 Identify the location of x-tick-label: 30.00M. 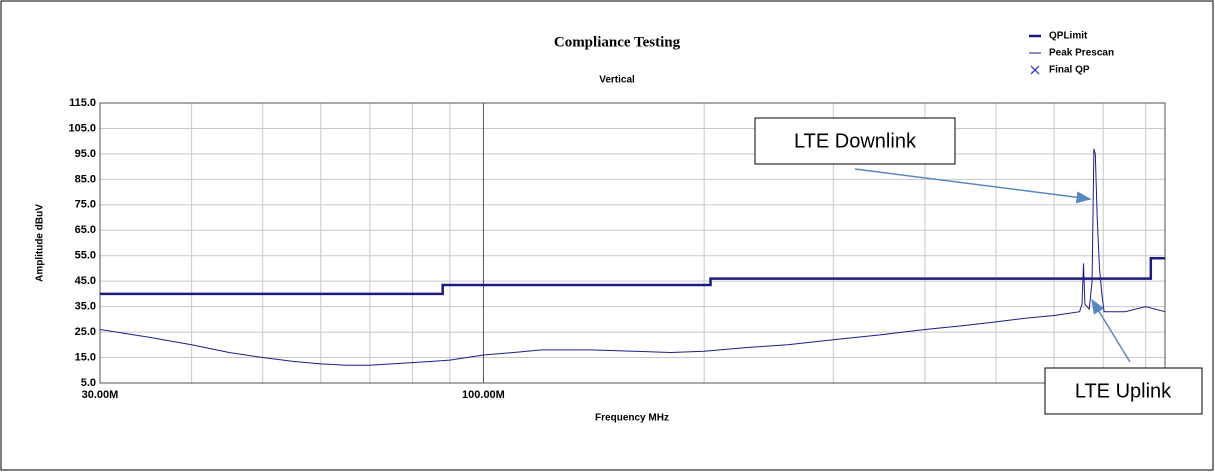
(100, 395).